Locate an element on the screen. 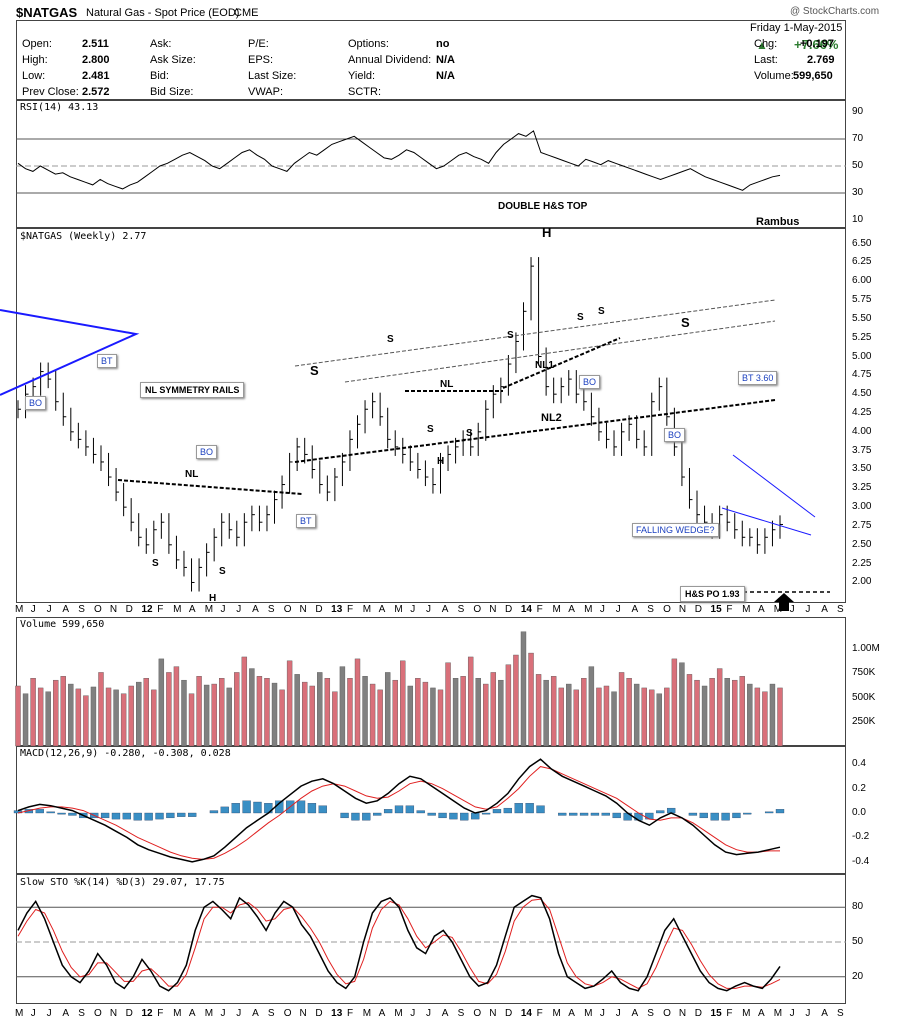 The width and height of the screenshot is (900, 1023). instrument-name: Natural Gas - Spot Price (EOD) is located at coordinates (163, 13).